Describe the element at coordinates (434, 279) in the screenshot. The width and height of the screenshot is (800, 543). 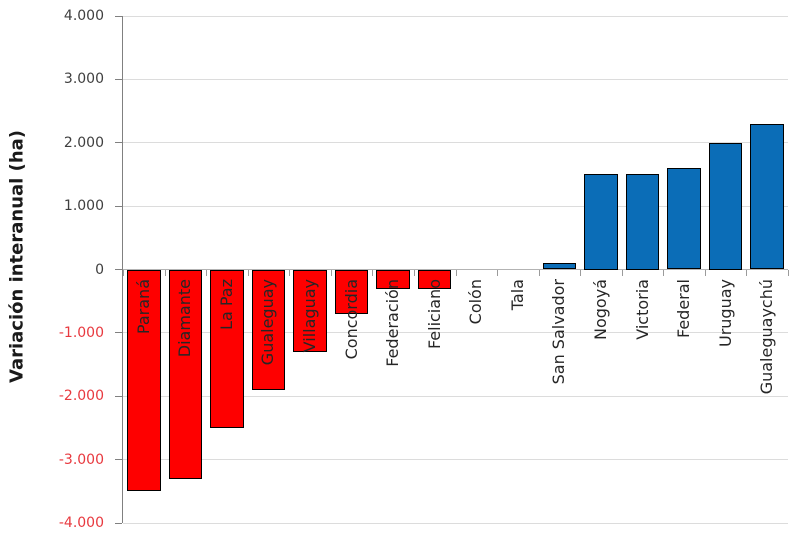
I see `bar-feliciano` at that location.